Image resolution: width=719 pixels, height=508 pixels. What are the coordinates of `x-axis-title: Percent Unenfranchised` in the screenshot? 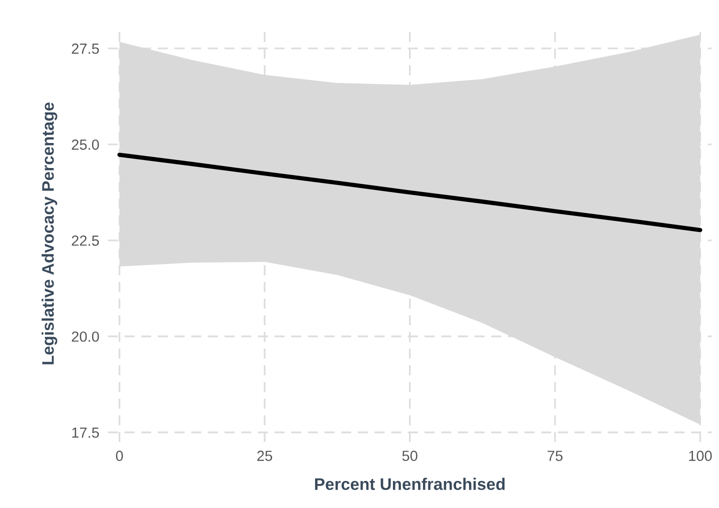 It's located at (410, 484).